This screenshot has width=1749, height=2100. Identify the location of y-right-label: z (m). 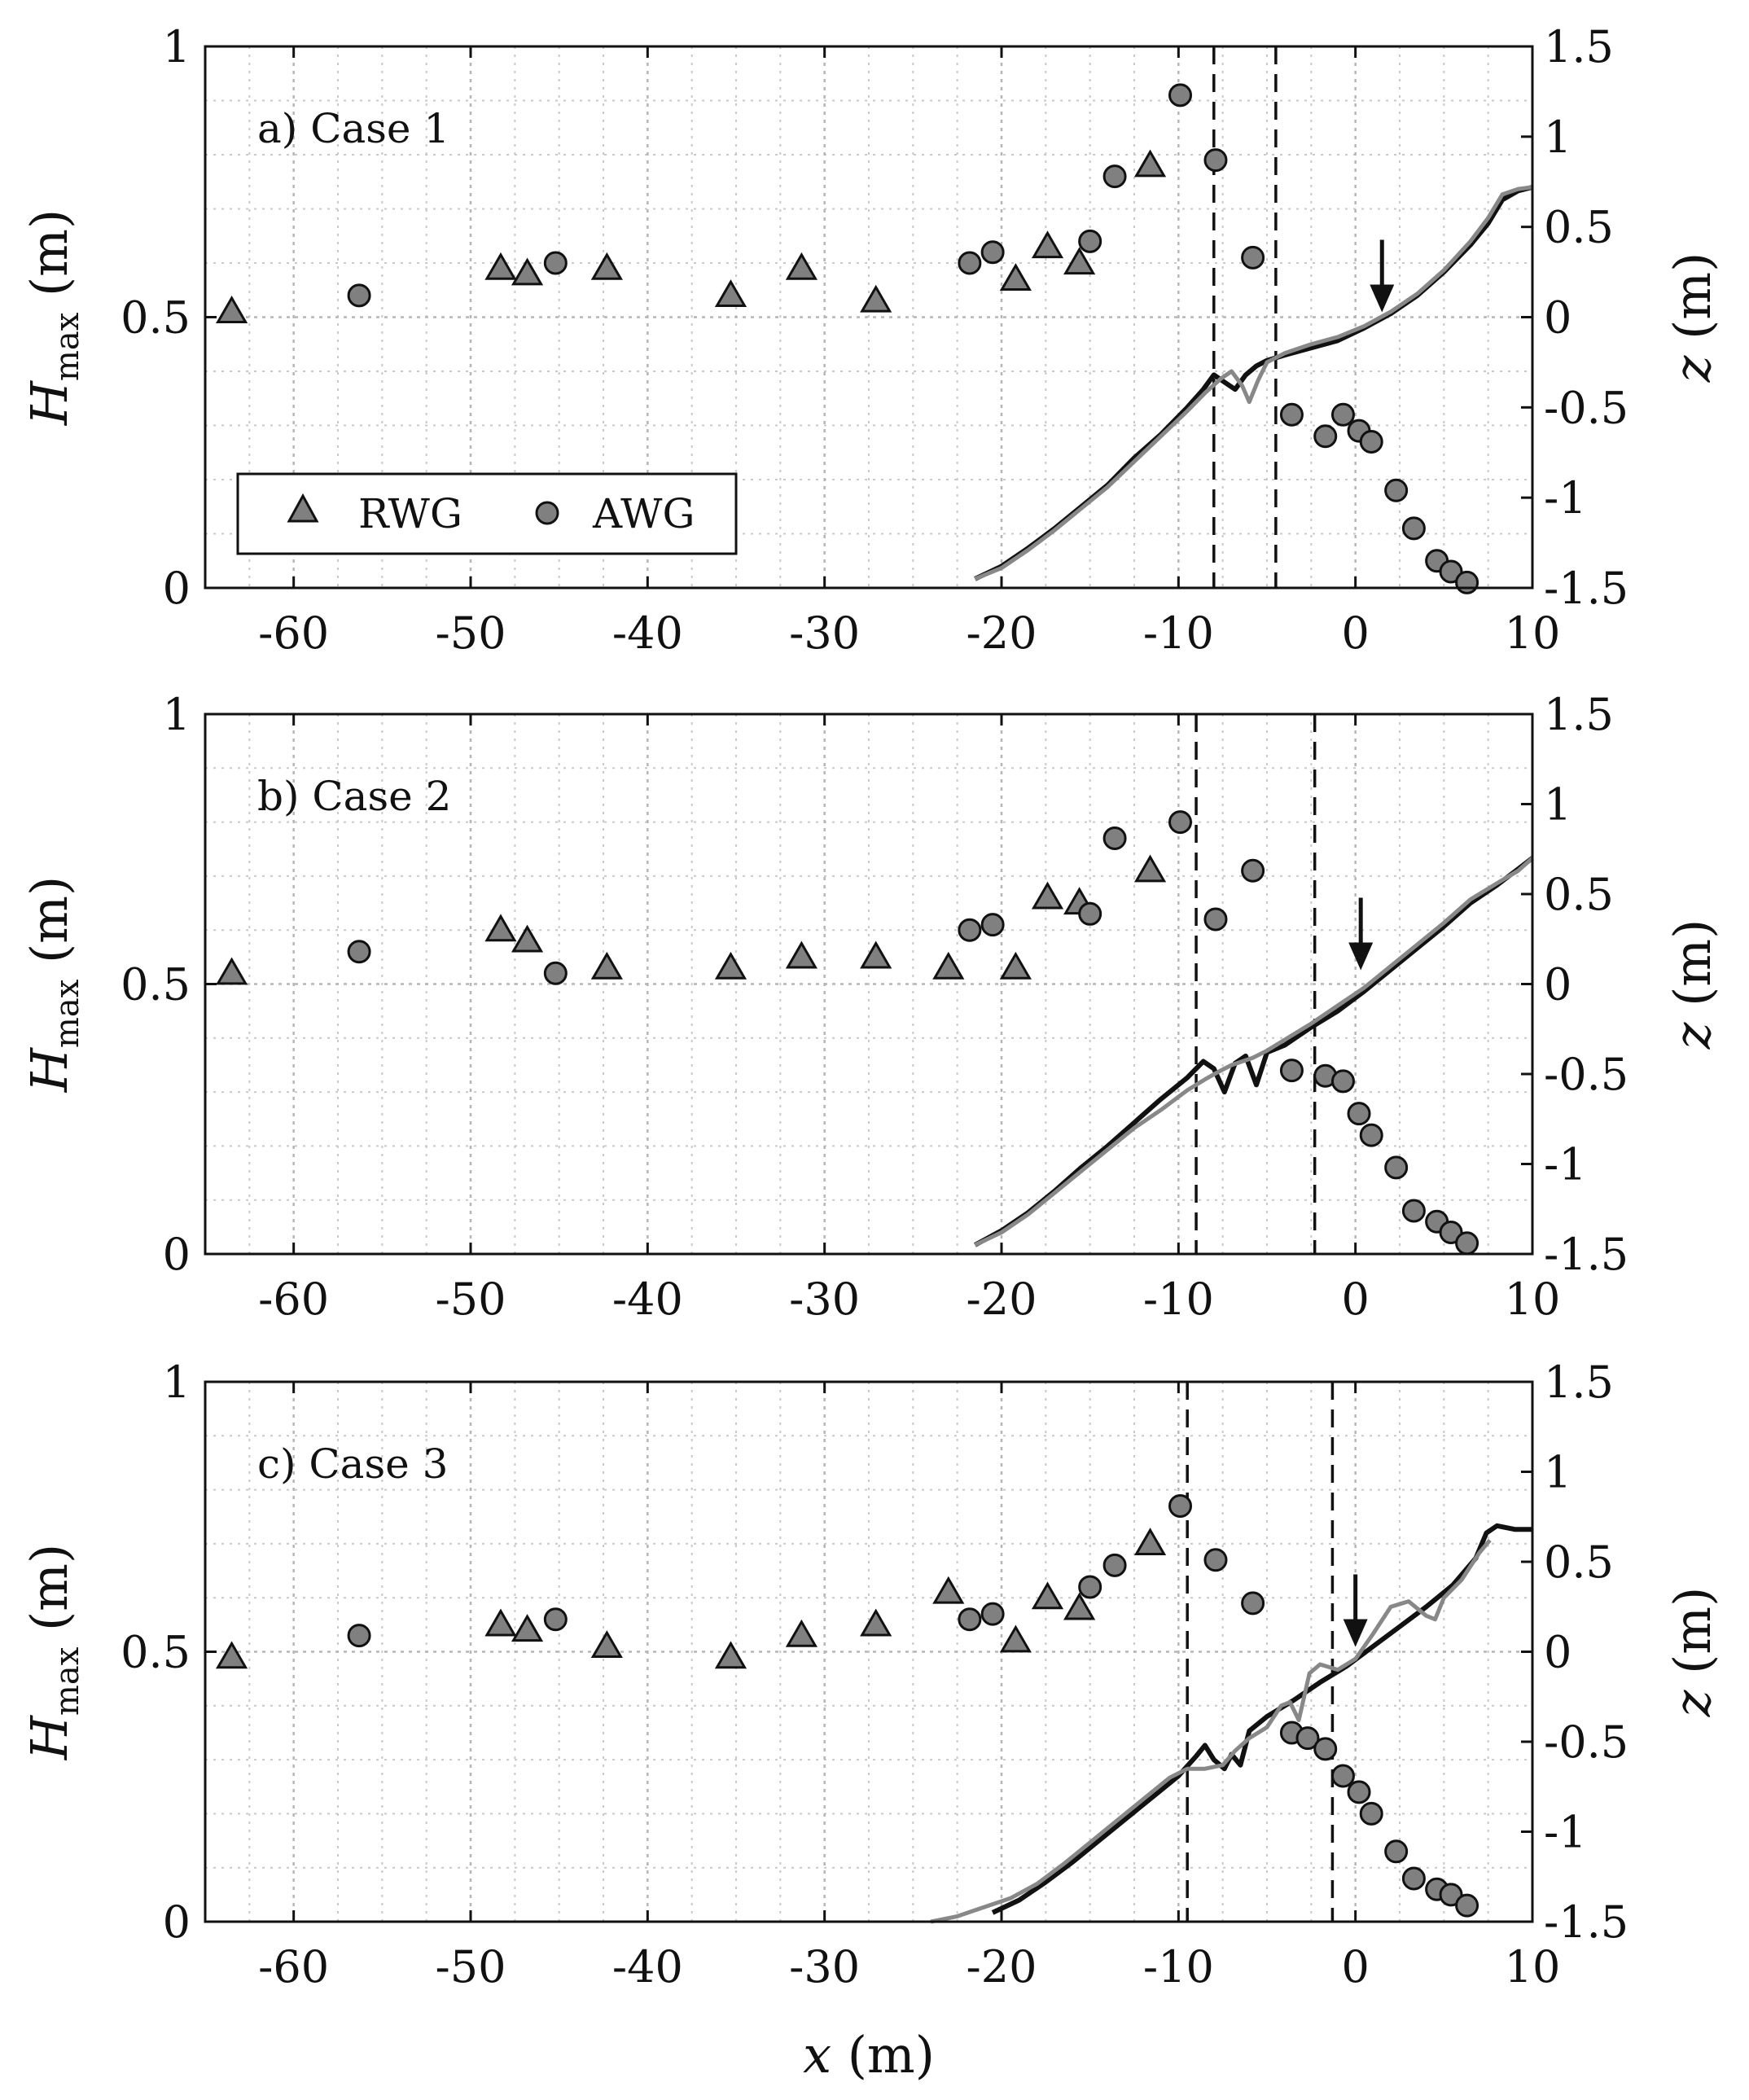
(1693, 318).